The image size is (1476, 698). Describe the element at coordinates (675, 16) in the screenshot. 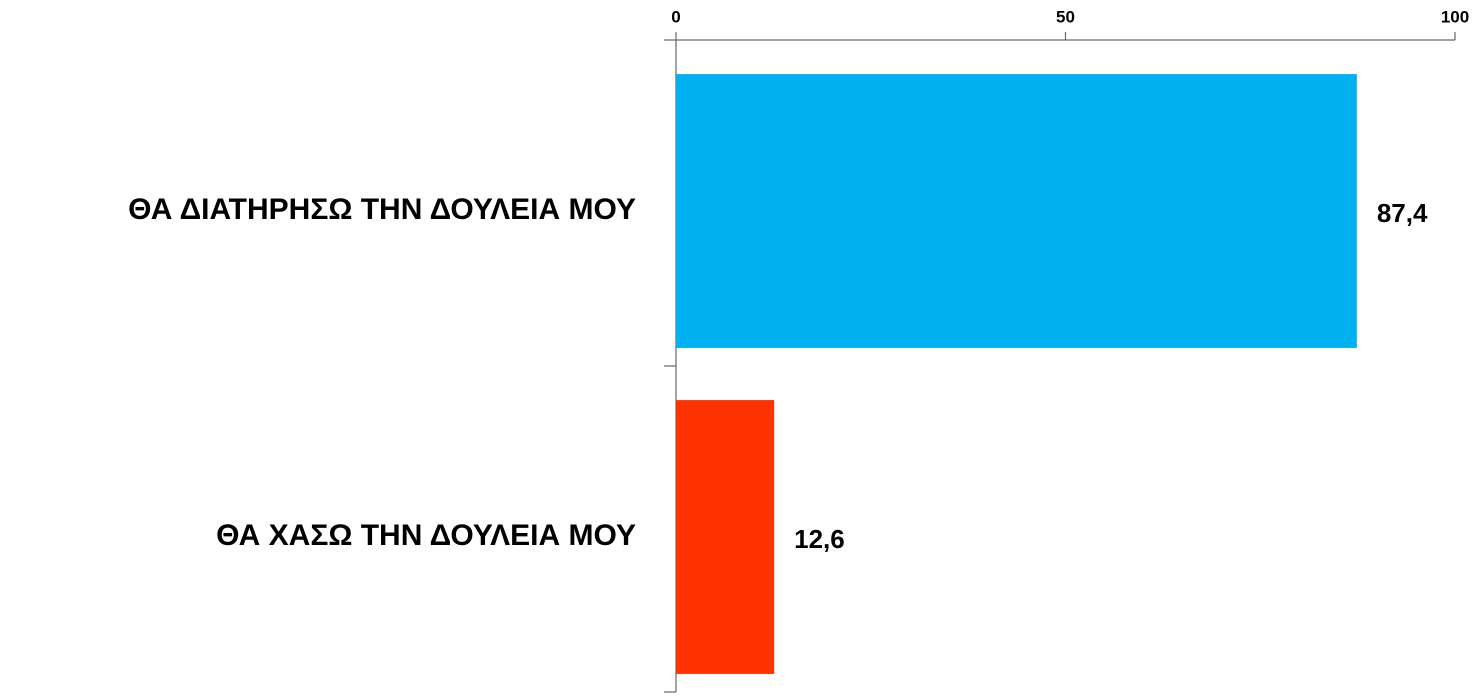

I see `x-tick-label: 0` at that location.